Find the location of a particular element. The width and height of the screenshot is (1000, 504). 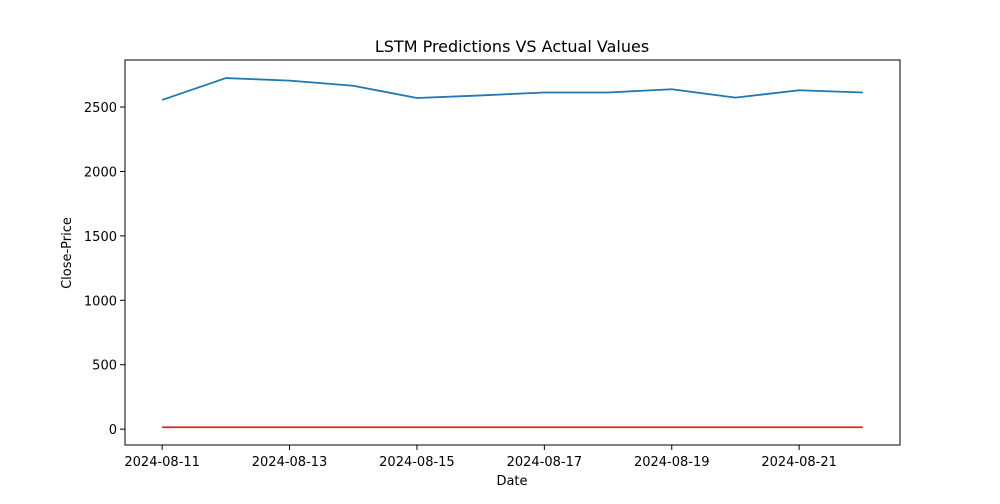

y-tick-label: 1000 is located at coordinates (100, 301).